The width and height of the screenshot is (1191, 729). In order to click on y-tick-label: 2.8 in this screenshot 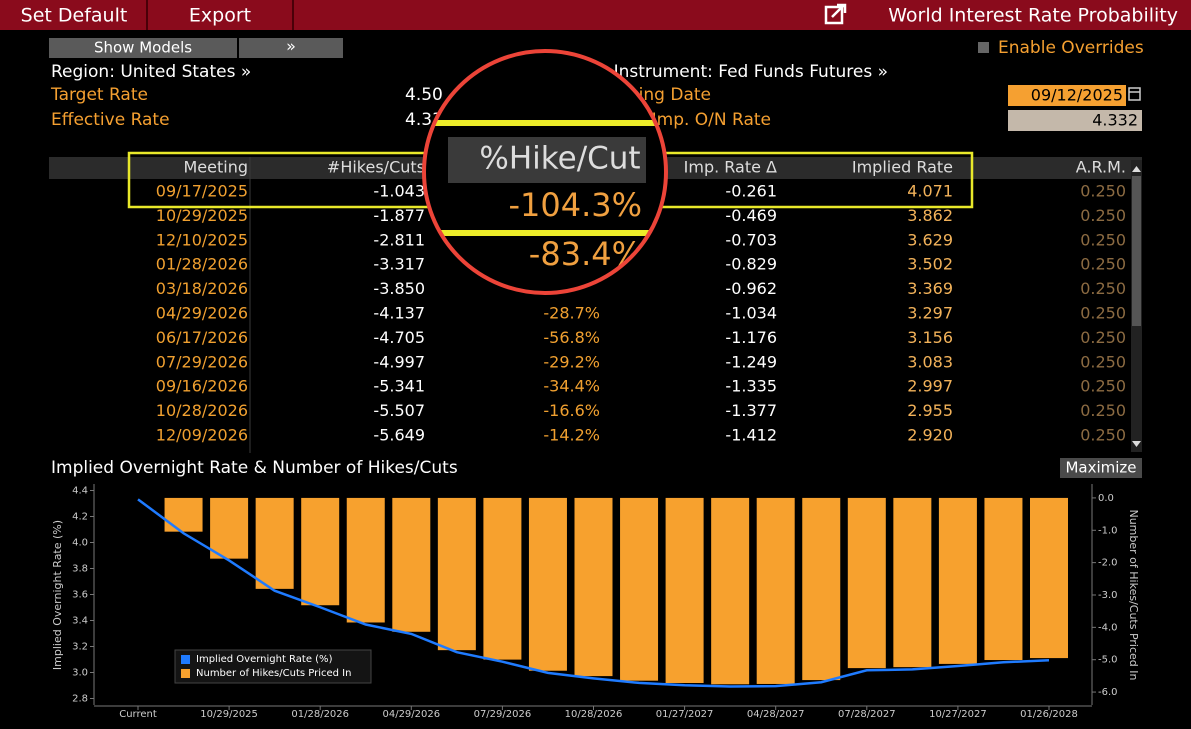, I will do `click(80, 699)`.